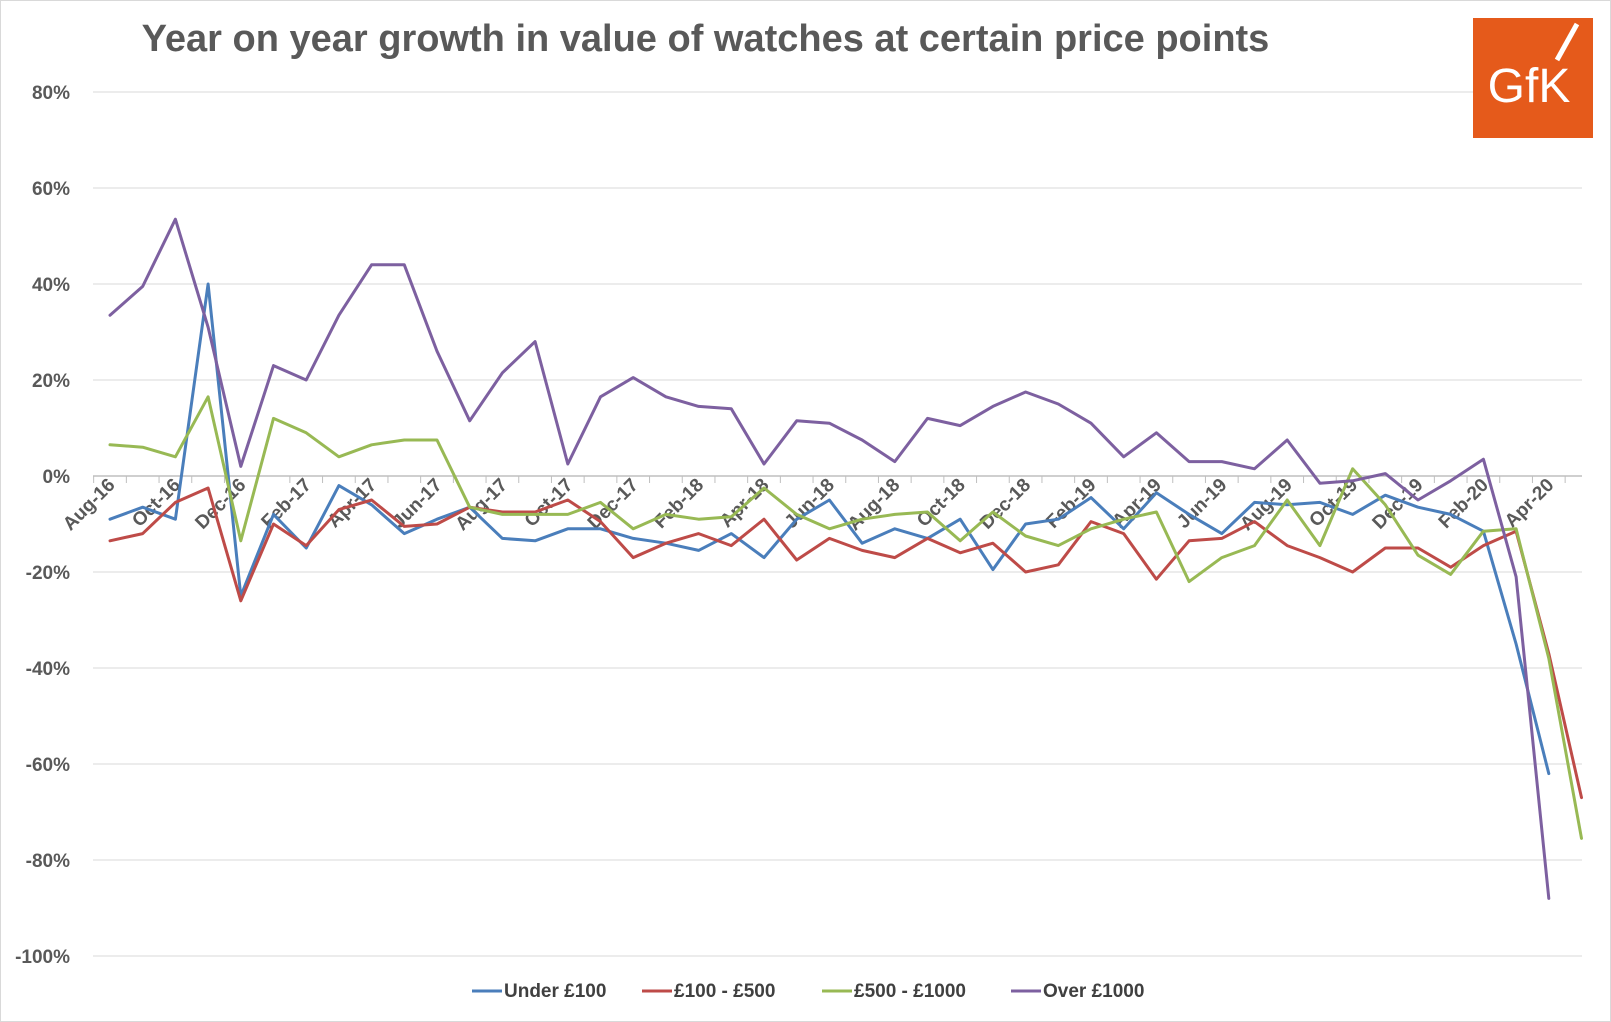 The width and height of the screenshot is (1611, 1022). What do you see at coordinates (51, 381) in the screenshot?
I see `y-tick-label: 20%` at bounding box center [51, 381].